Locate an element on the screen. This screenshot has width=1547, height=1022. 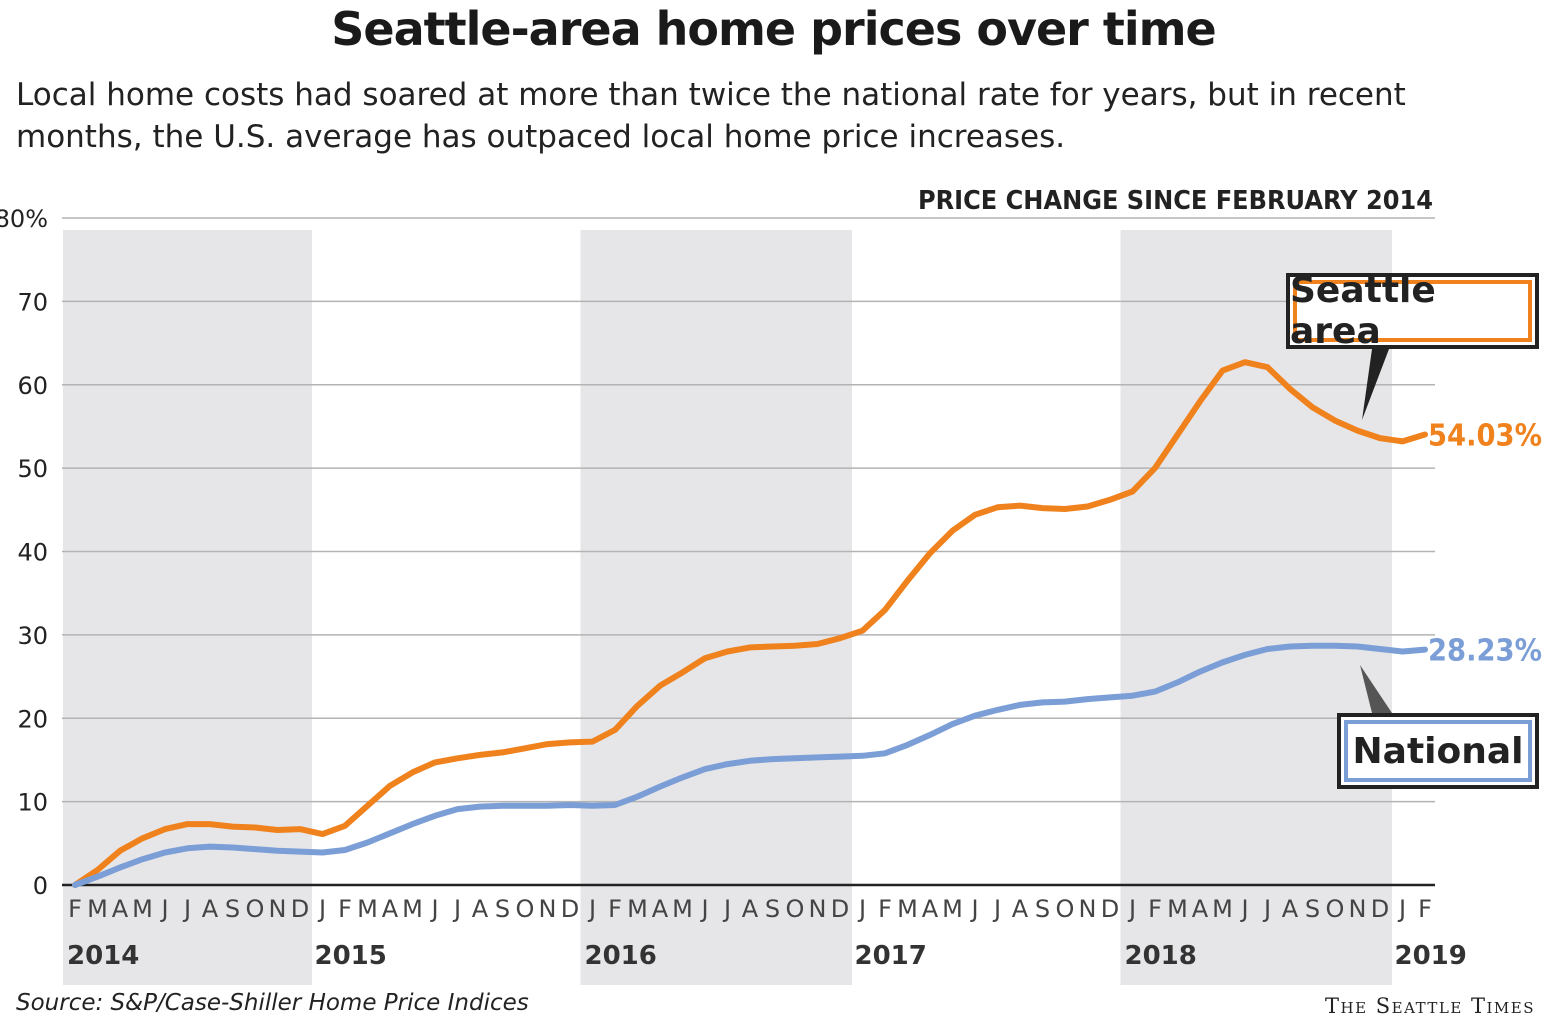
year-label-2015: 2015 is located at coordinates (351, 956).